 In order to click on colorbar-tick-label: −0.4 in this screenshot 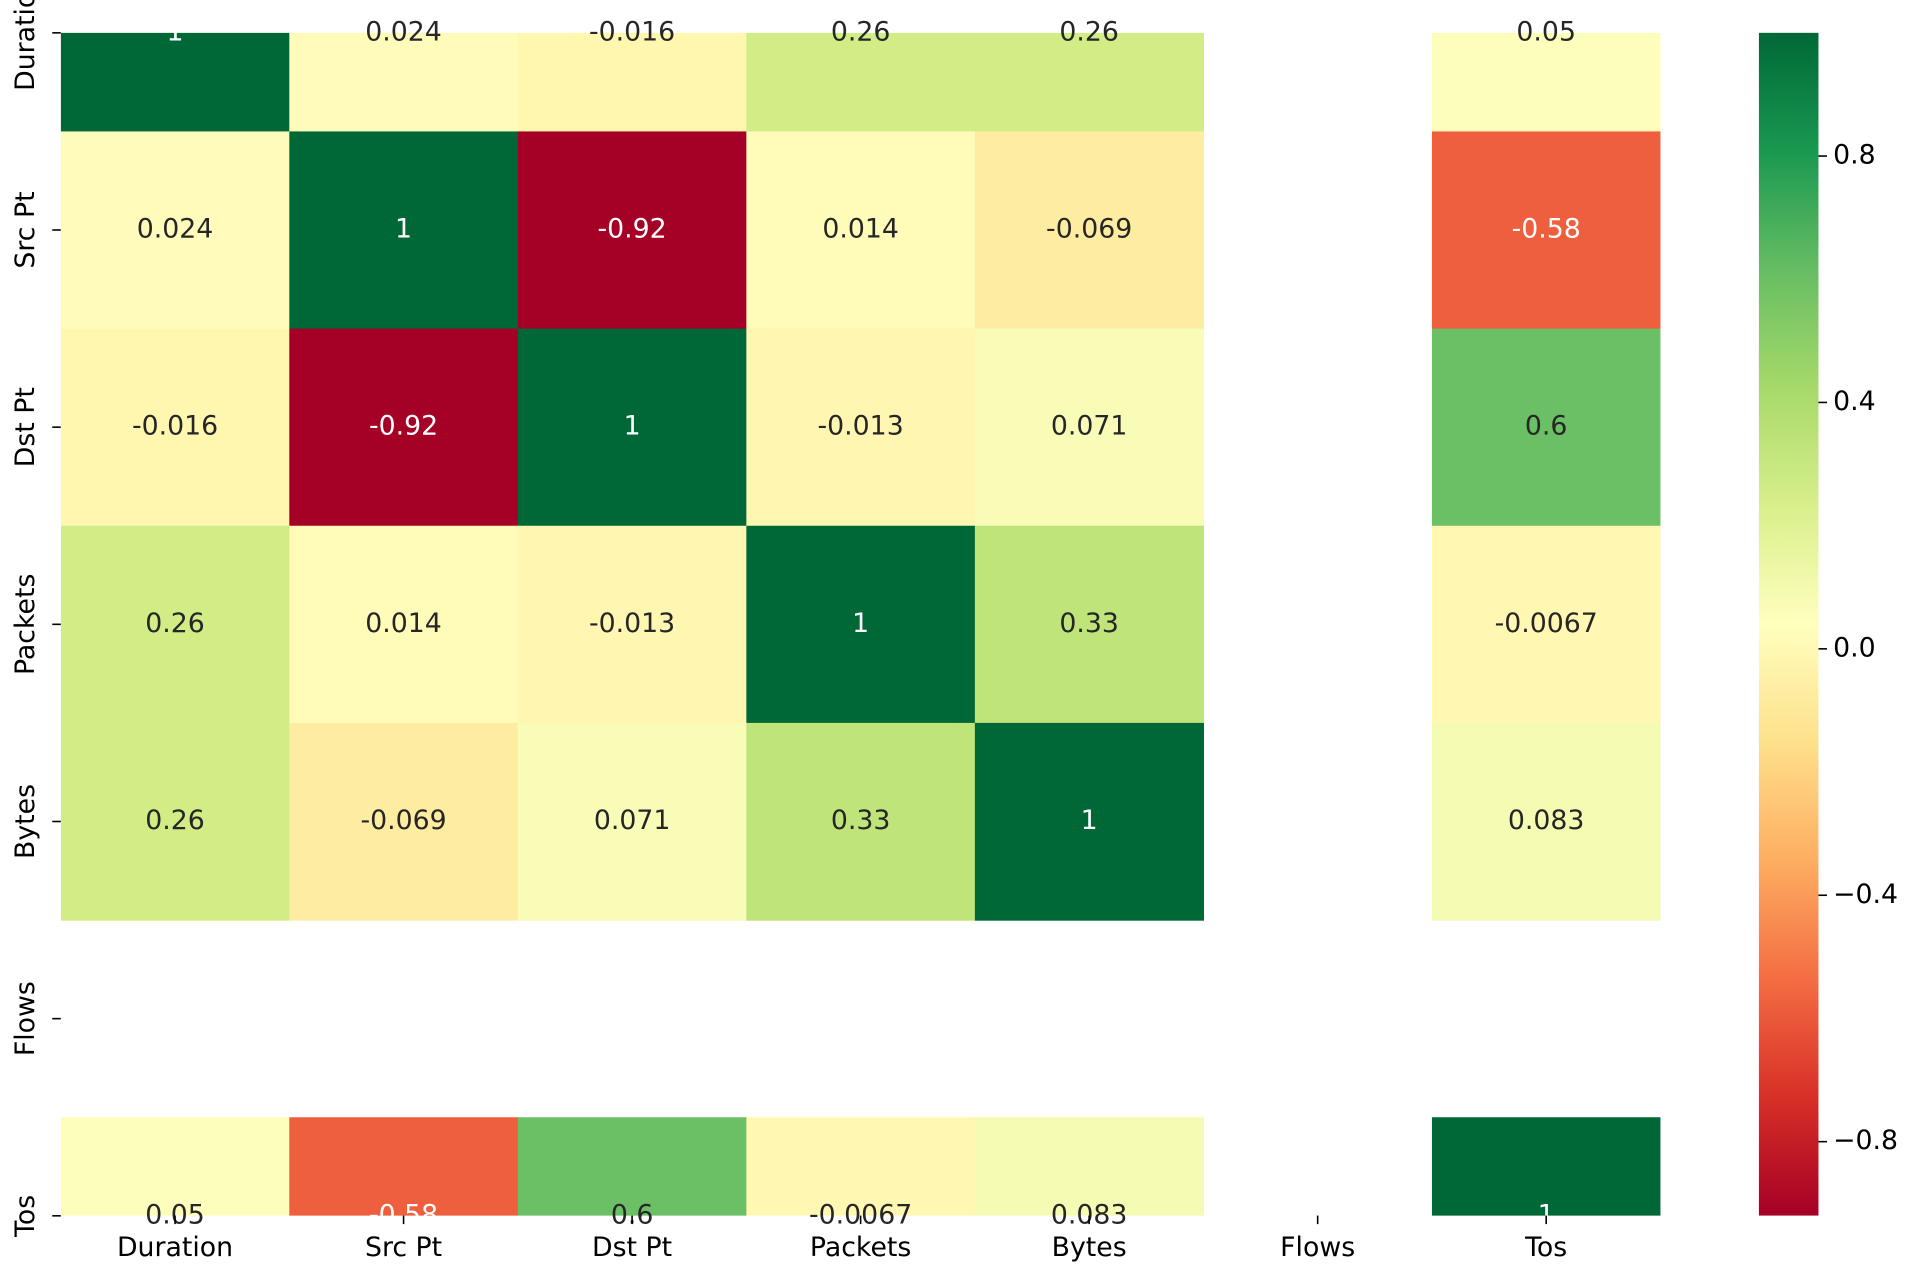, I will do `click(1865, 894)`.